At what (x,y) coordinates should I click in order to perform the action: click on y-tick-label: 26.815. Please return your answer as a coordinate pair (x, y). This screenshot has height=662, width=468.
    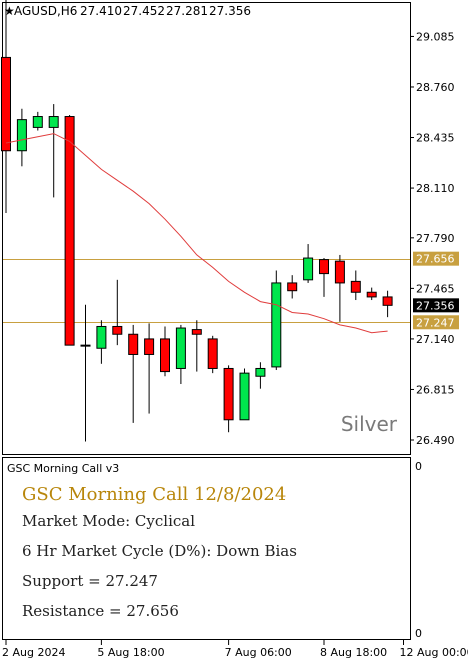
    Looking at the image, I should click on (435, 389).